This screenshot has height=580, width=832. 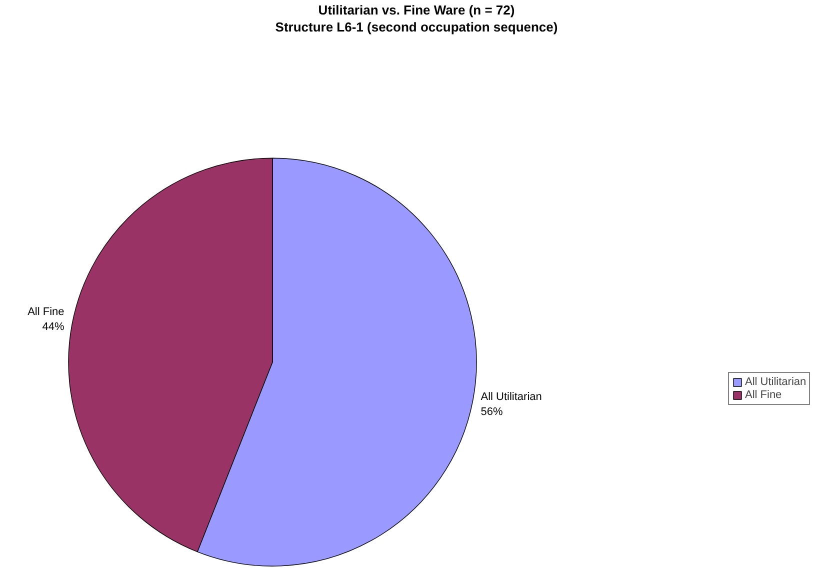 I want to click on chart-title: Utilitarian vs. Fine Ware (n = 72), so click(x=416, y=10).